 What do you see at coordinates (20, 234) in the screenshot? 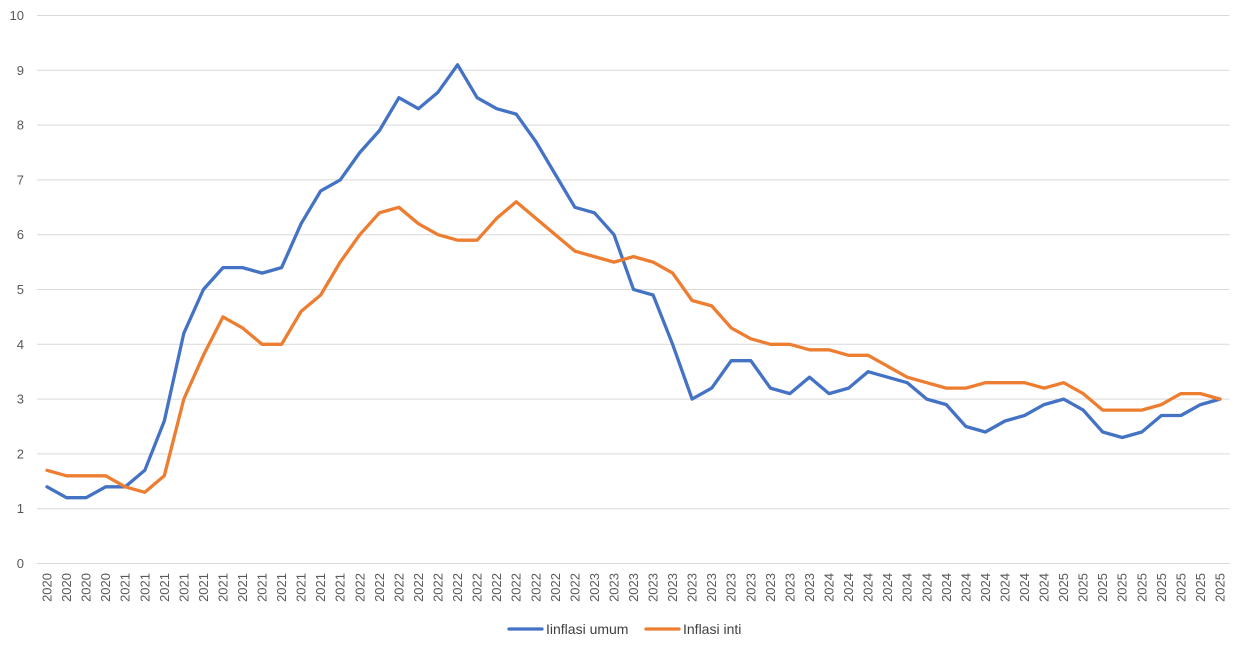
I see `svg-text: 6` at bounding box center [20, 234].